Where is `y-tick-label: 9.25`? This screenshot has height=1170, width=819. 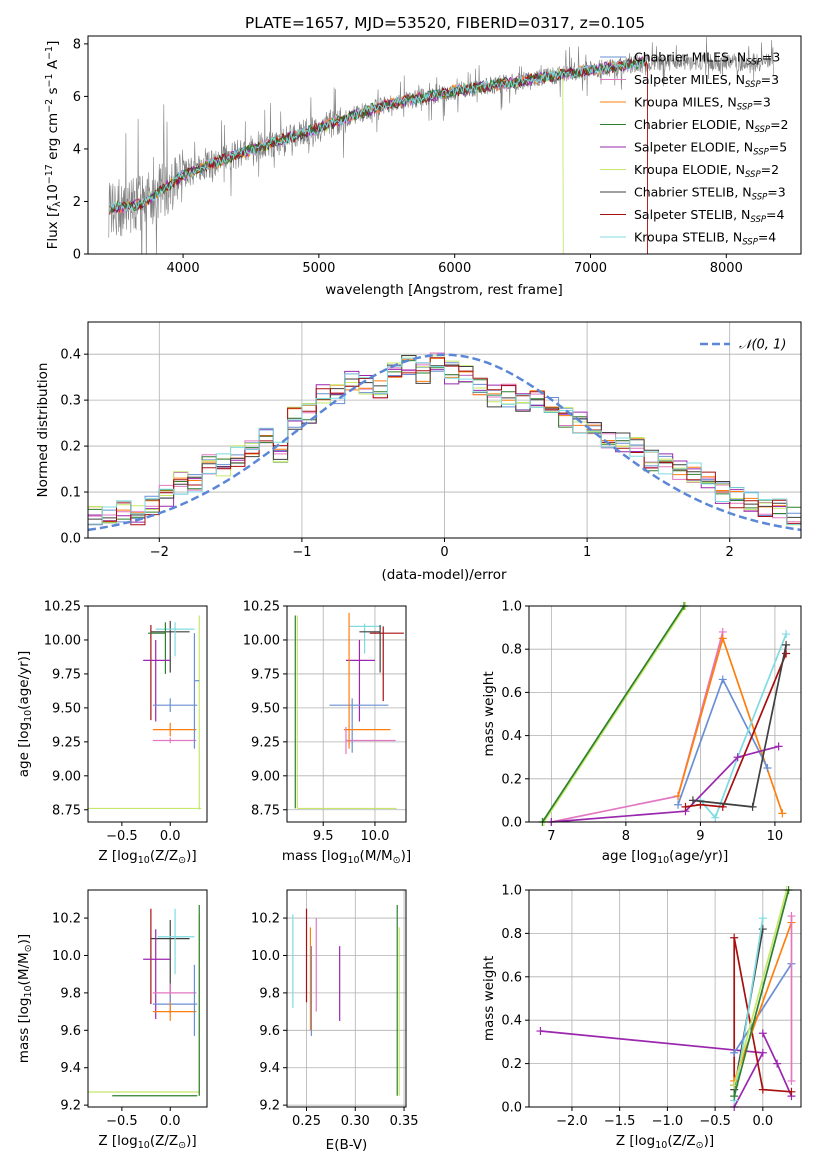 y-tick-label: 9.25 is located at coordinates (265, 742).